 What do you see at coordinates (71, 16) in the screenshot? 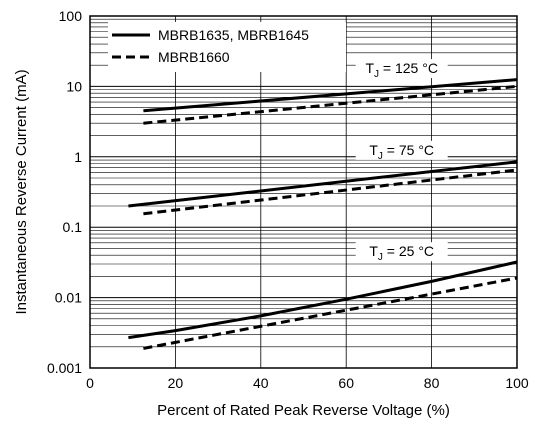
I see `y-tick-label: 100` at bounding box center [71, 16].